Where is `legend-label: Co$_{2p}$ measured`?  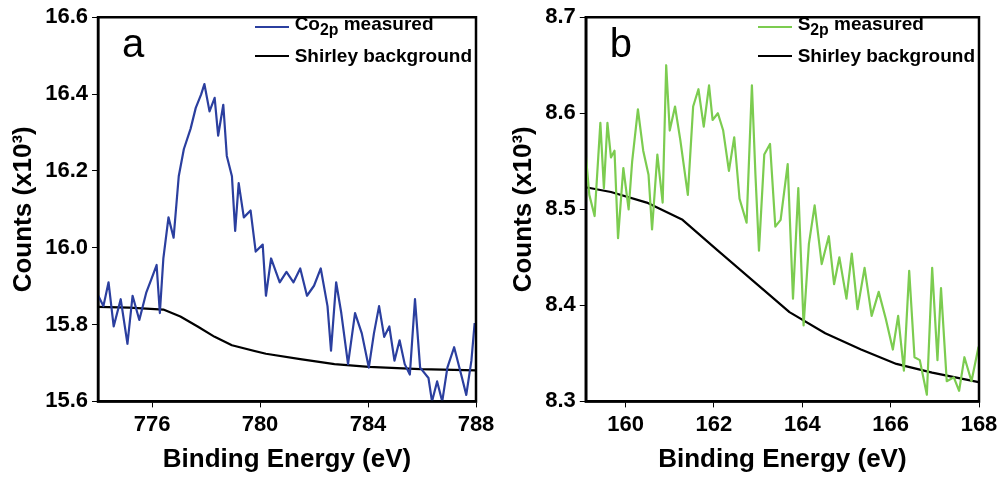
legend-label: Co$_{2p}$ measured is located at coordinates (364, 26).